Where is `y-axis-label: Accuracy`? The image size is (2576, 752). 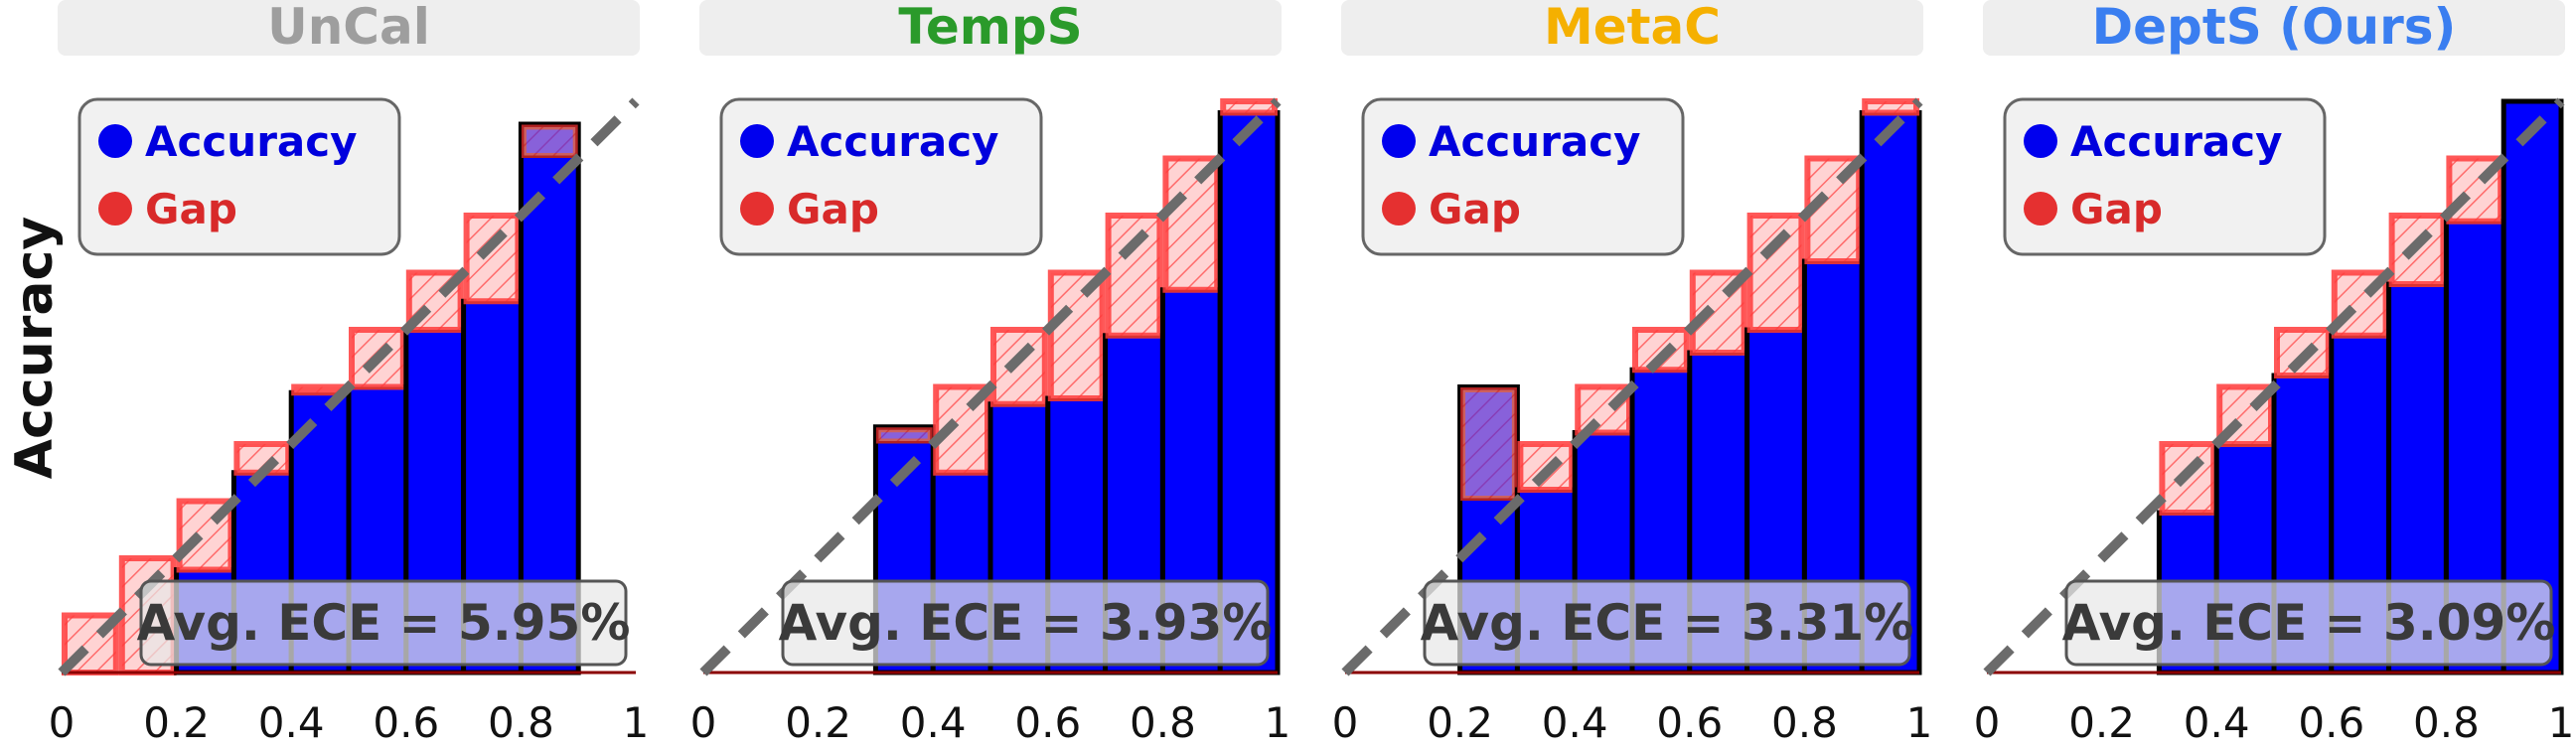 y-axis-label: Accuracy is located at coordinates (35, 348).